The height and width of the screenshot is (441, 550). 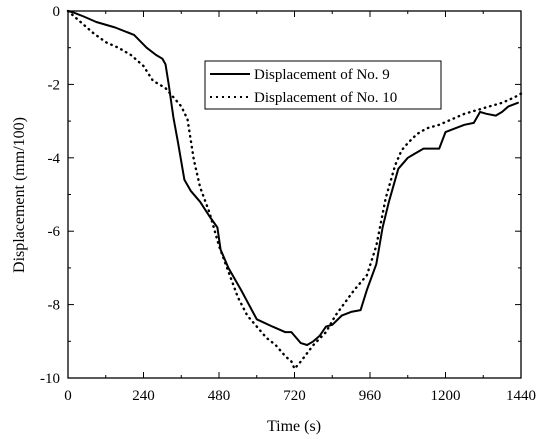 What do you see at coordinates (57, 12) in the screenshot?
I see `y-tick-label: 0` at bounding box center [57, 12].